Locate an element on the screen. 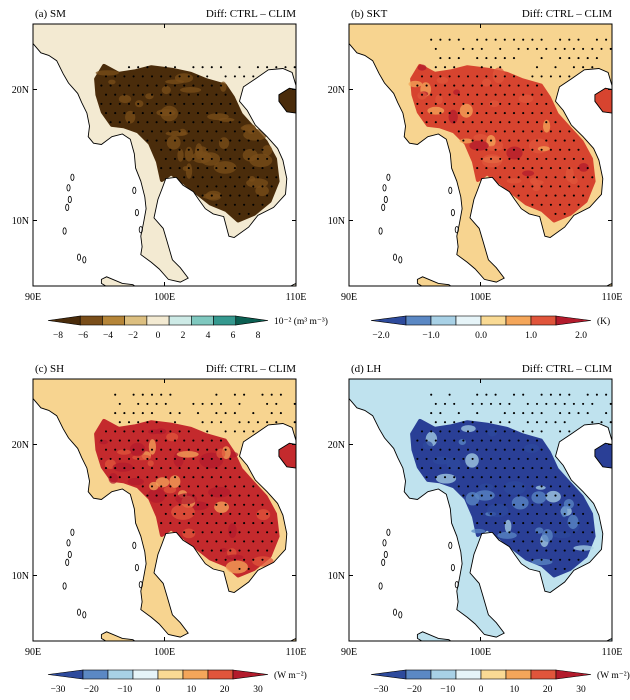  colorbar-tick-label: 30 is located at coordinates (258, 690).